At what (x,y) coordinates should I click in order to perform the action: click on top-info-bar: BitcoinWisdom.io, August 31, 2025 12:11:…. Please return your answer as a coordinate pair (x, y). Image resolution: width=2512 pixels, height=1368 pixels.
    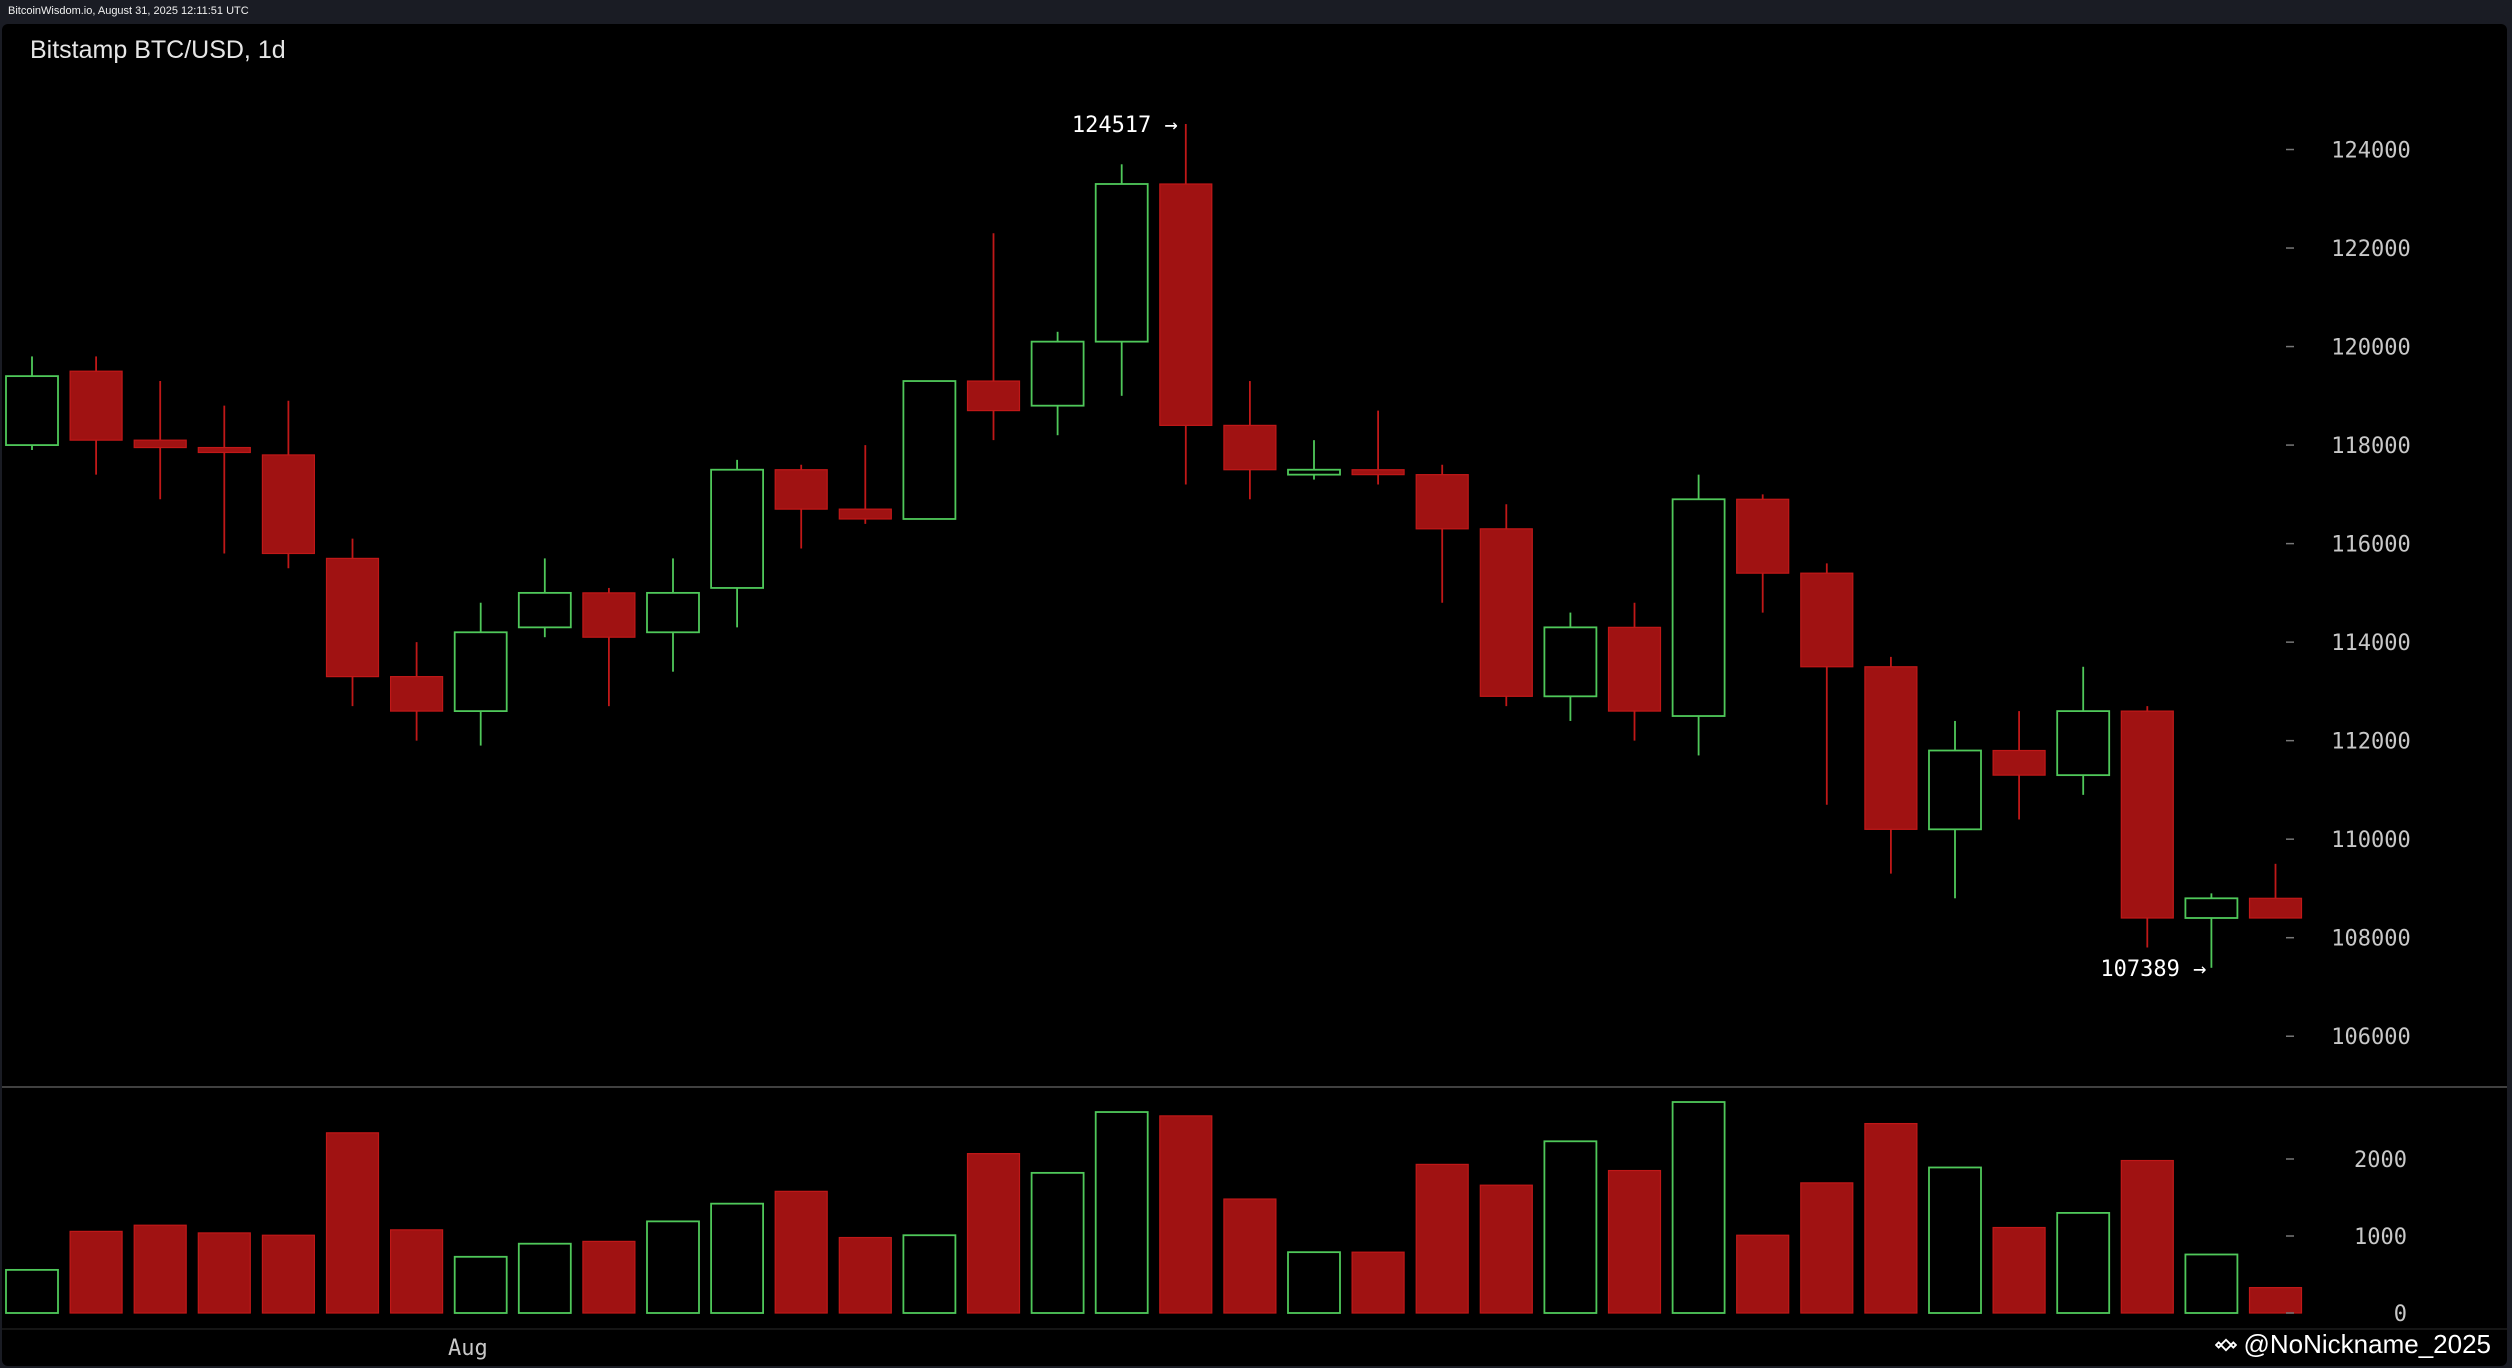
    Looking at the image, I should click on (1256, 12).